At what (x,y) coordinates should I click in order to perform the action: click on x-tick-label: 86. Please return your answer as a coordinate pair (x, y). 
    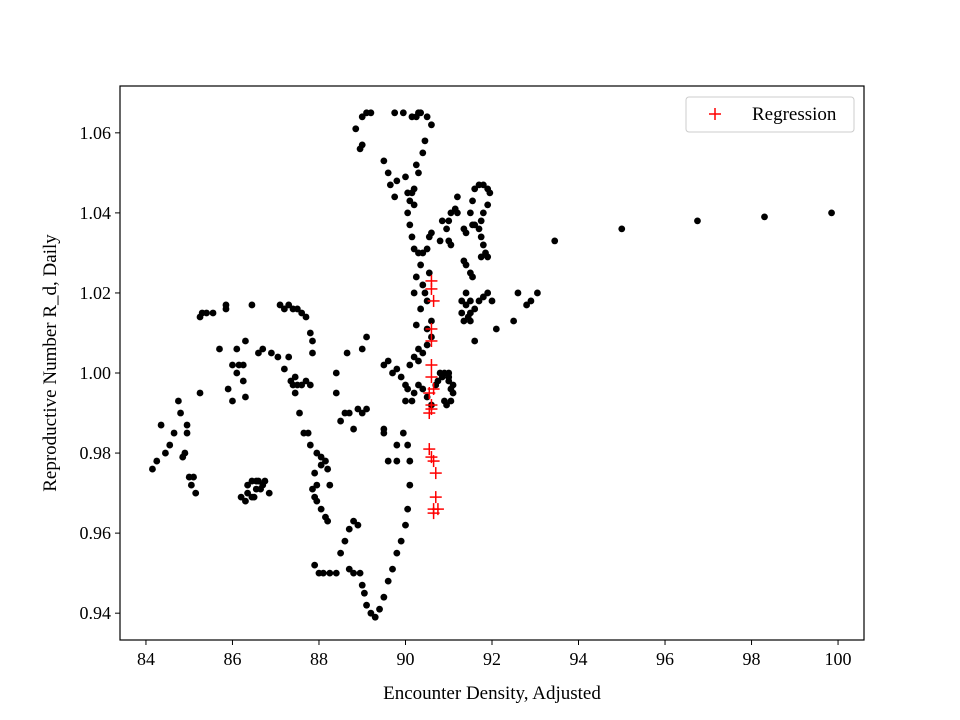
    Looking at the image, I should click on (232, 659).